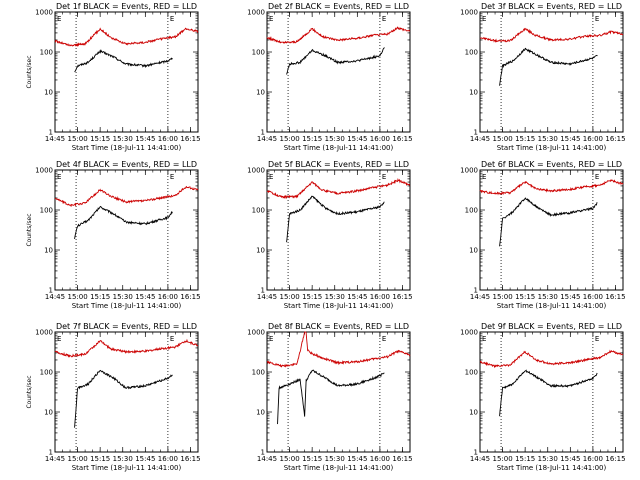  Describe the element at coordinates (126, 326) in the screenshot. I see `chart-title: Det 7f BLACK = Events, RED = LLD` at that location.